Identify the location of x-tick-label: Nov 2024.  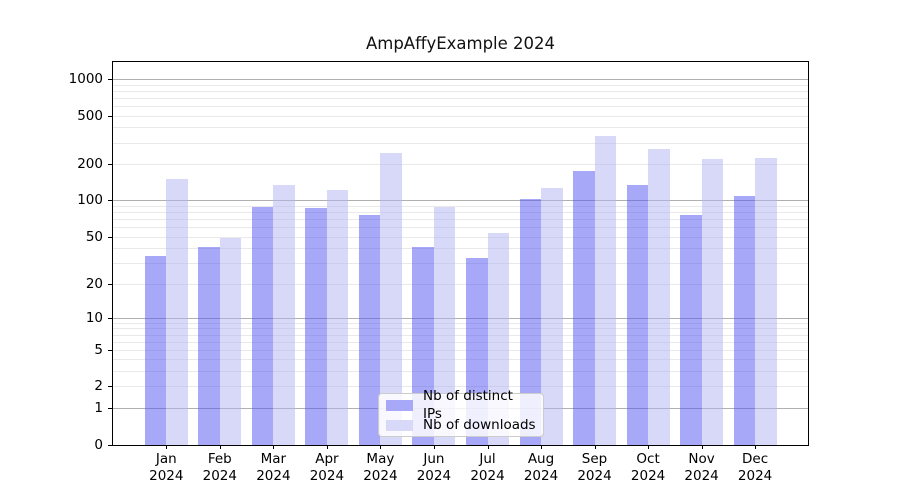
(701, 467).